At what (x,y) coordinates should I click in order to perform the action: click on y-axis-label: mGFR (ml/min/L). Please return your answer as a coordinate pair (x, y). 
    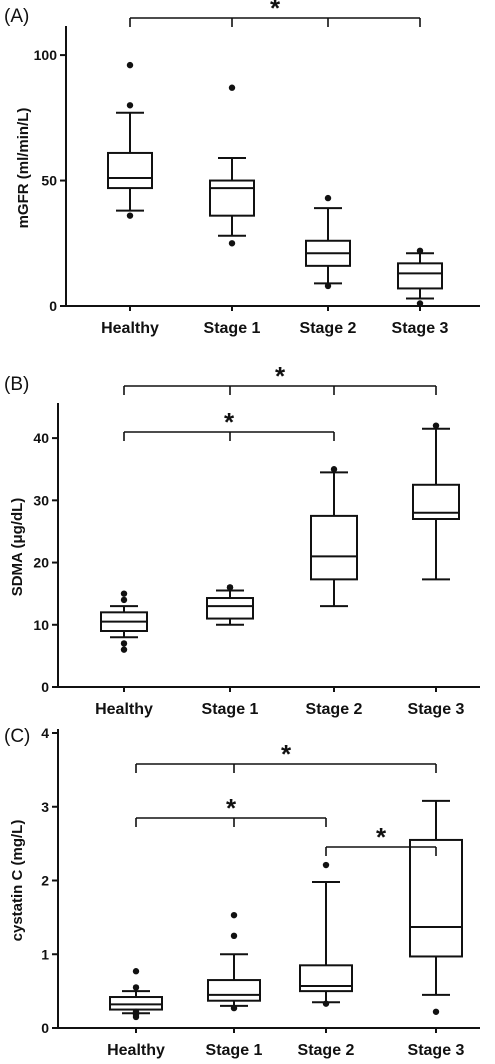
    Looking at the image, I should click on (23, 168).